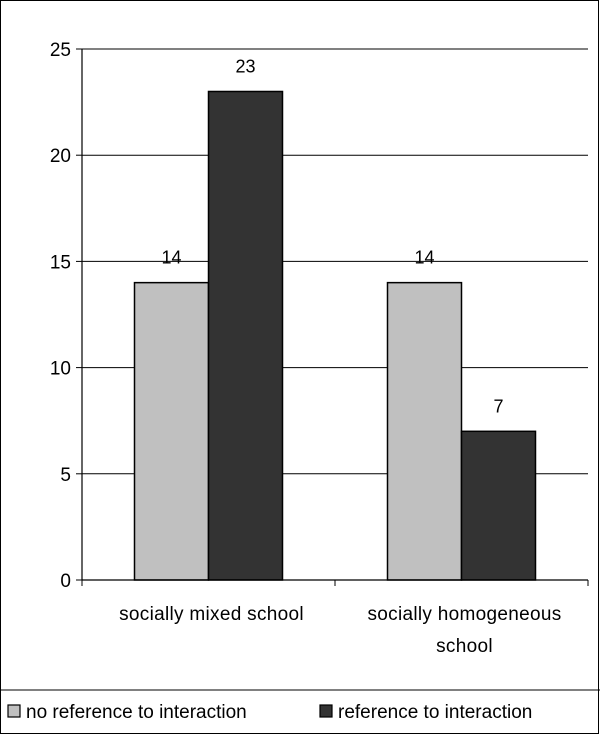 This screenshot has width=600, height=735. I want to click on y-tick-label: 0, so click(65, 581).